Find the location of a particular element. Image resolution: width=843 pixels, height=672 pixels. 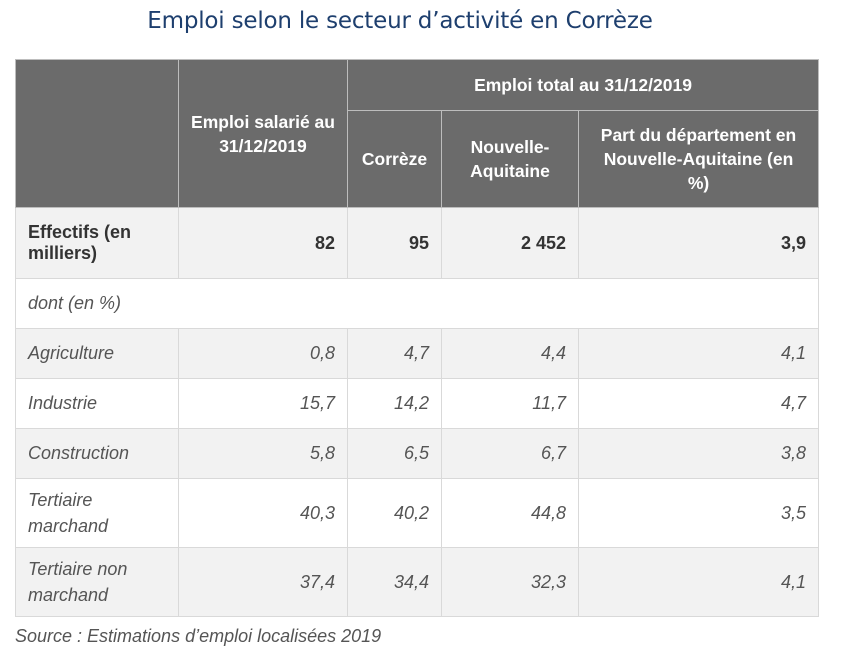

table-row: Construction 5,8 6,5 6,7 3,8 is located at coordinates (417, 453).